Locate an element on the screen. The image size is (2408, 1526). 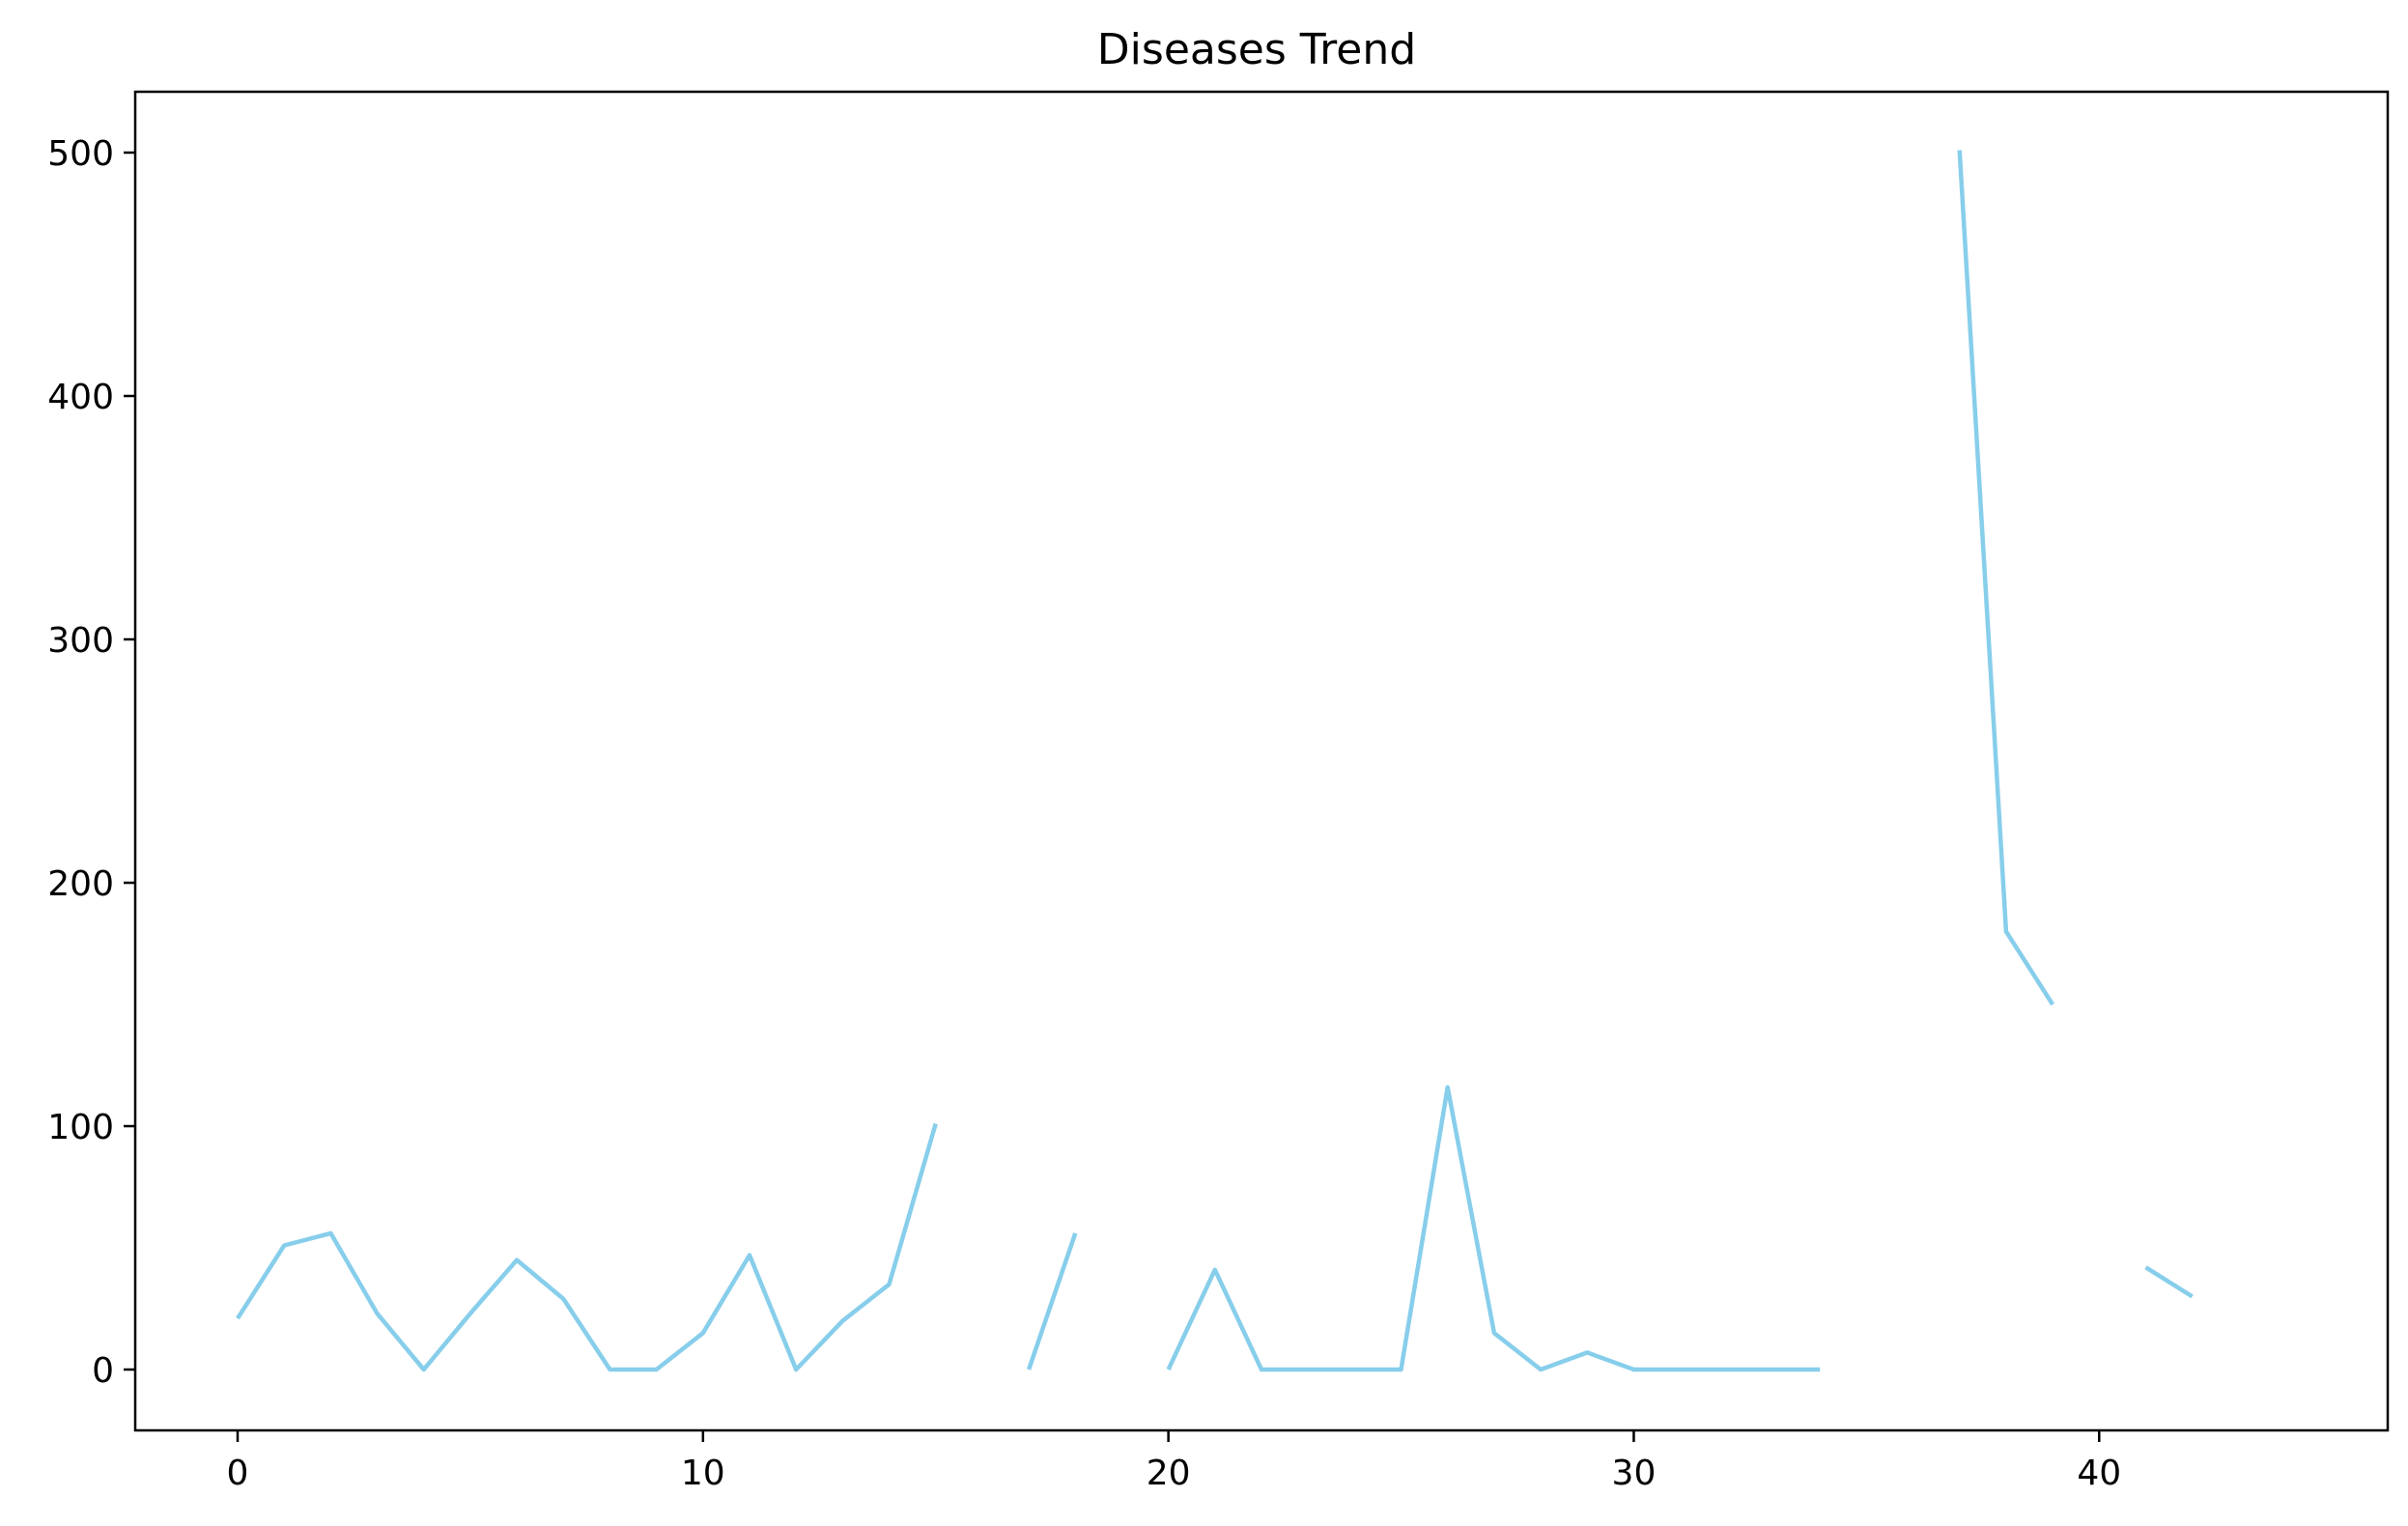
chart-title: Diseases Trend is located at coordinates (1256, 49).